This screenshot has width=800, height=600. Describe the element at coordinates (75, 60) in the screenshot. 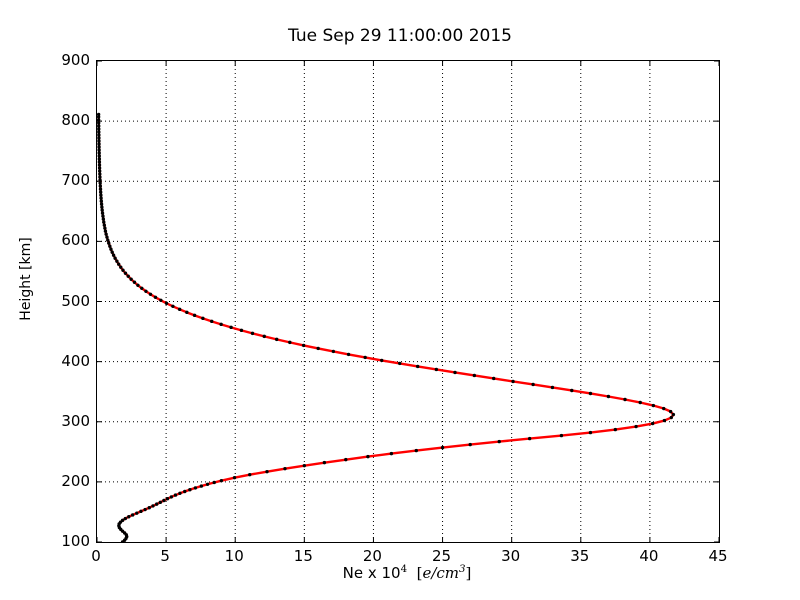

I see `y-tick-label: 900` at that location.